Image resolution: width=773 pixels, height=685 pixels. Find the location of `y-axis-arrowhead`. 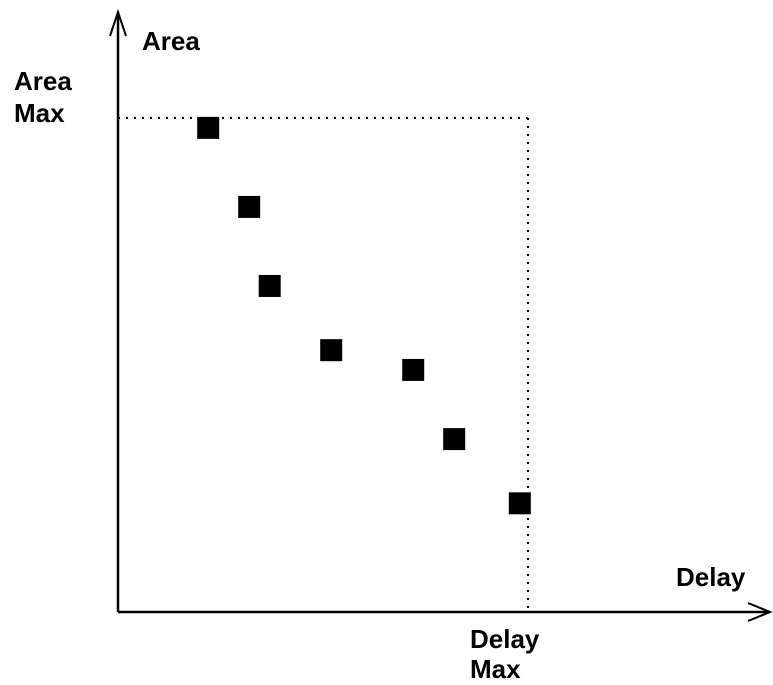

y-axis-arrowhead is located at coordinates (118, 22).